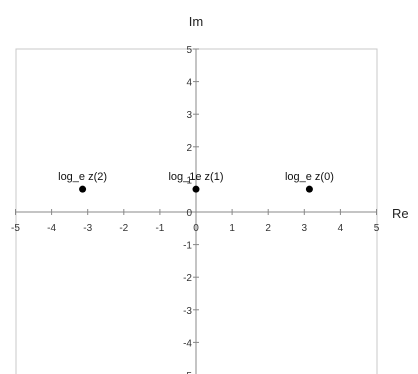 The height and width of the screenshot is (374, 418). What do you see at coordinates (87, 228) in the screenshot?
I see `x-tick-label: -3` at bounding box center [87, 228].